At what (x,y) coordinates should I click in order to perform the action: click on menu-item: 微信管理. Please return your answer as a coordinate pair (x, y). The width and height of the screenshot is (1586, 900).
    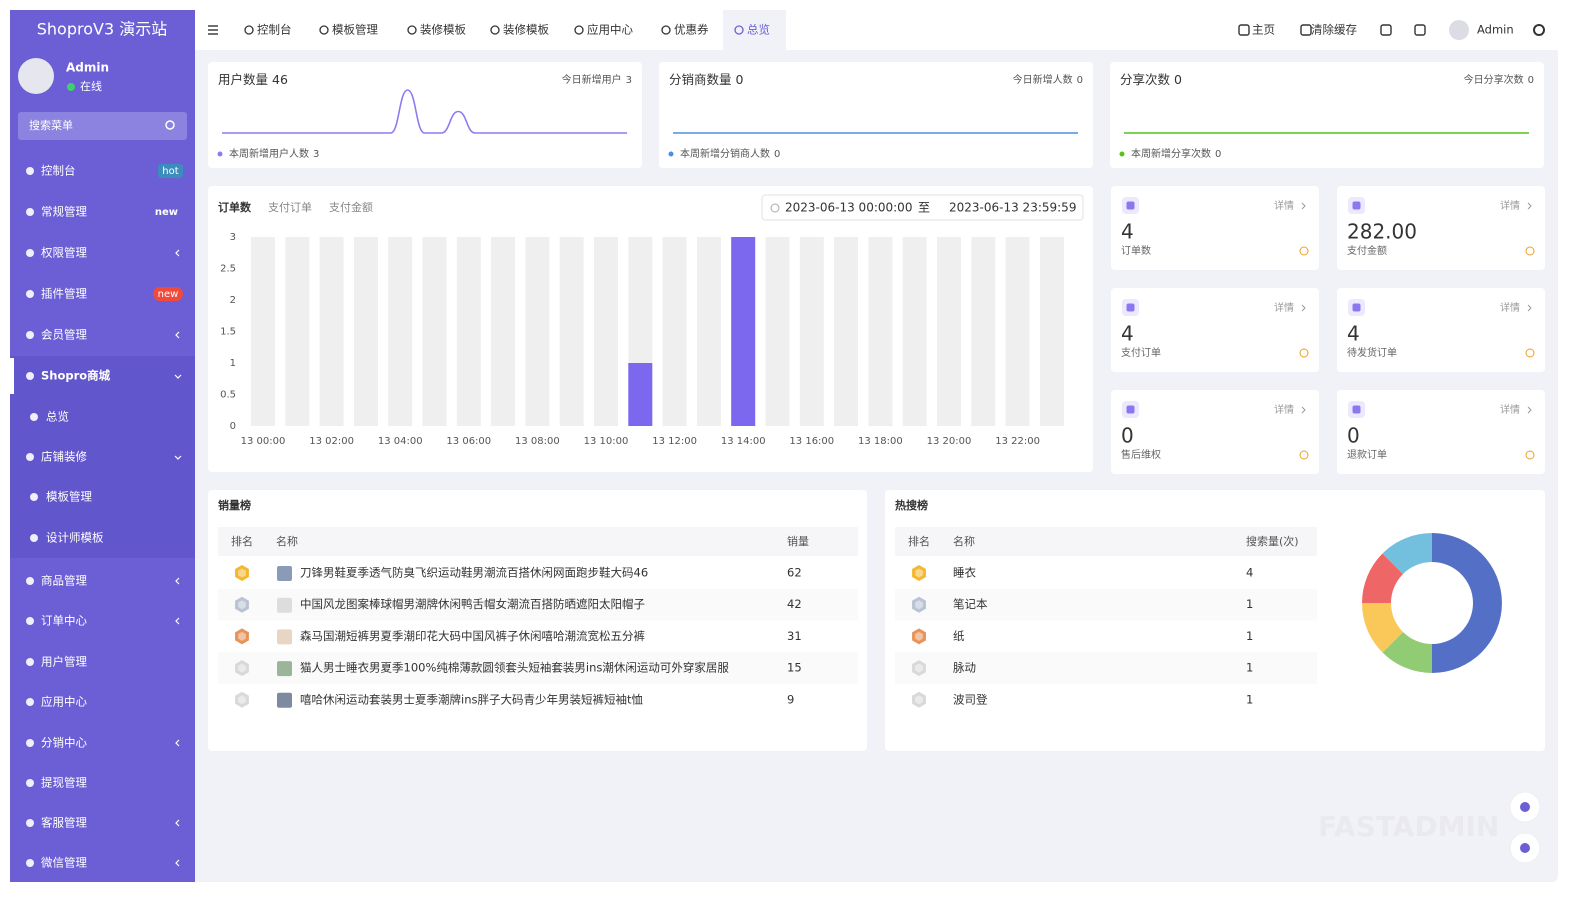
    Looking at the image, I should click on (64, 863).